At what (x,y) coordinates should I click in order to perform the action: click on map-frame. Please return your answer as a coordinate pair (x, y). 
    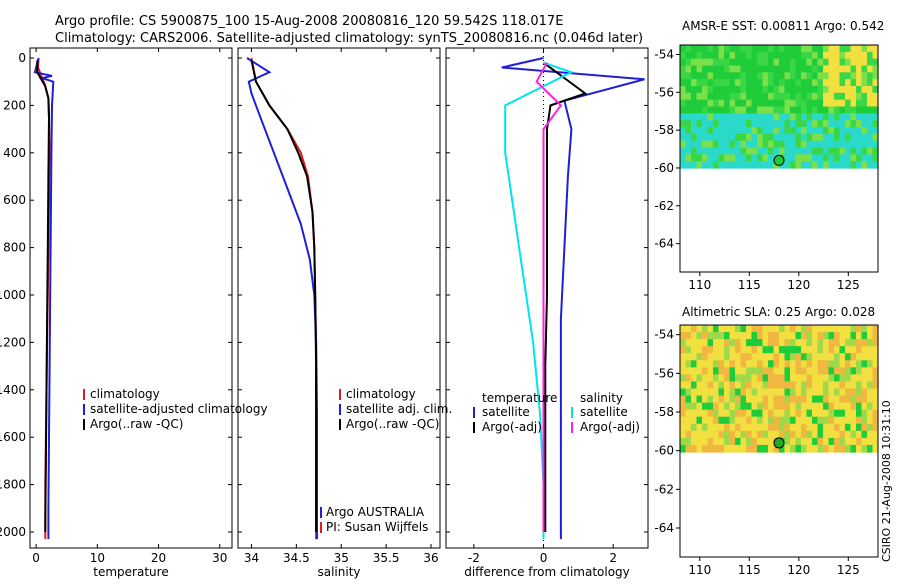
    Looking at the image, I should click on (779, 441).